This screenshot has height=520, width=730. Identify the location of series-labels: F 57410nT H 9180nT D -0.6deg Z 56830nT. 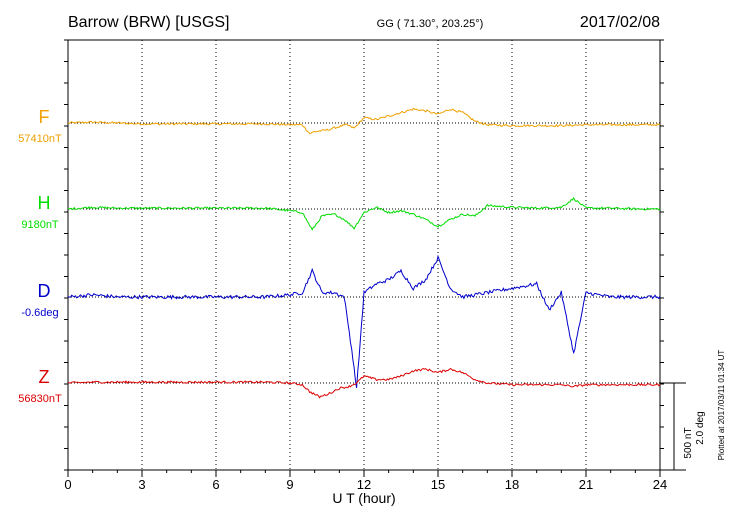
(40, 256).